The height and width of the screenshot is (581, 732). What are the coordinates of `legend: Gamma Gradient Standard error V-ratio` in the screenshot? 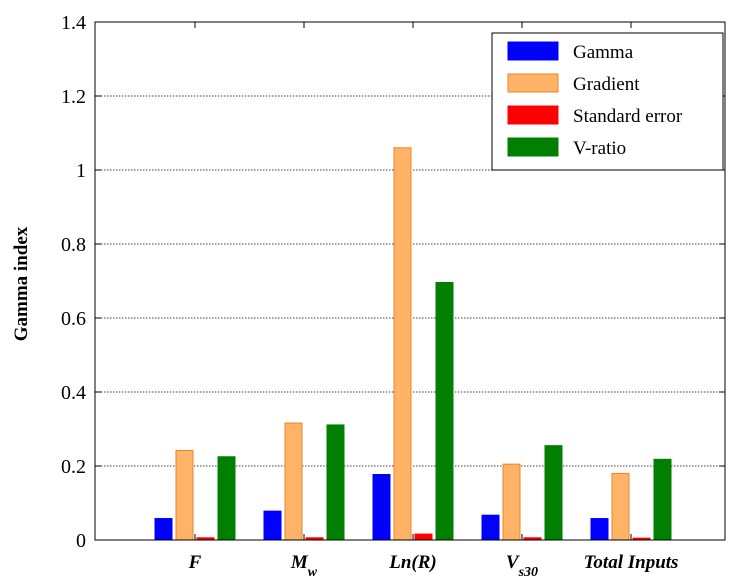 It's located at (607, 101).